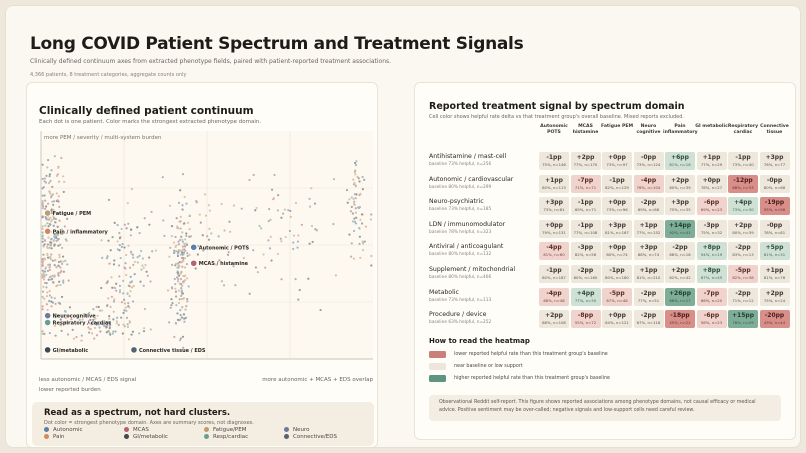 Image resolution: width=806 pixels, height=453 pixels. Describe the element at coordinates (743, 296) in the screenshot. I see `heatmap-cell: -2pp 71%, n=12` at that location.